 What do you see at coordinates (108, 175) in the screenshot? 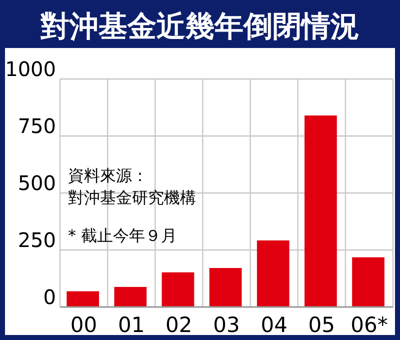
I see `annotation: 資料來源：` at bounding box center [108, 175].